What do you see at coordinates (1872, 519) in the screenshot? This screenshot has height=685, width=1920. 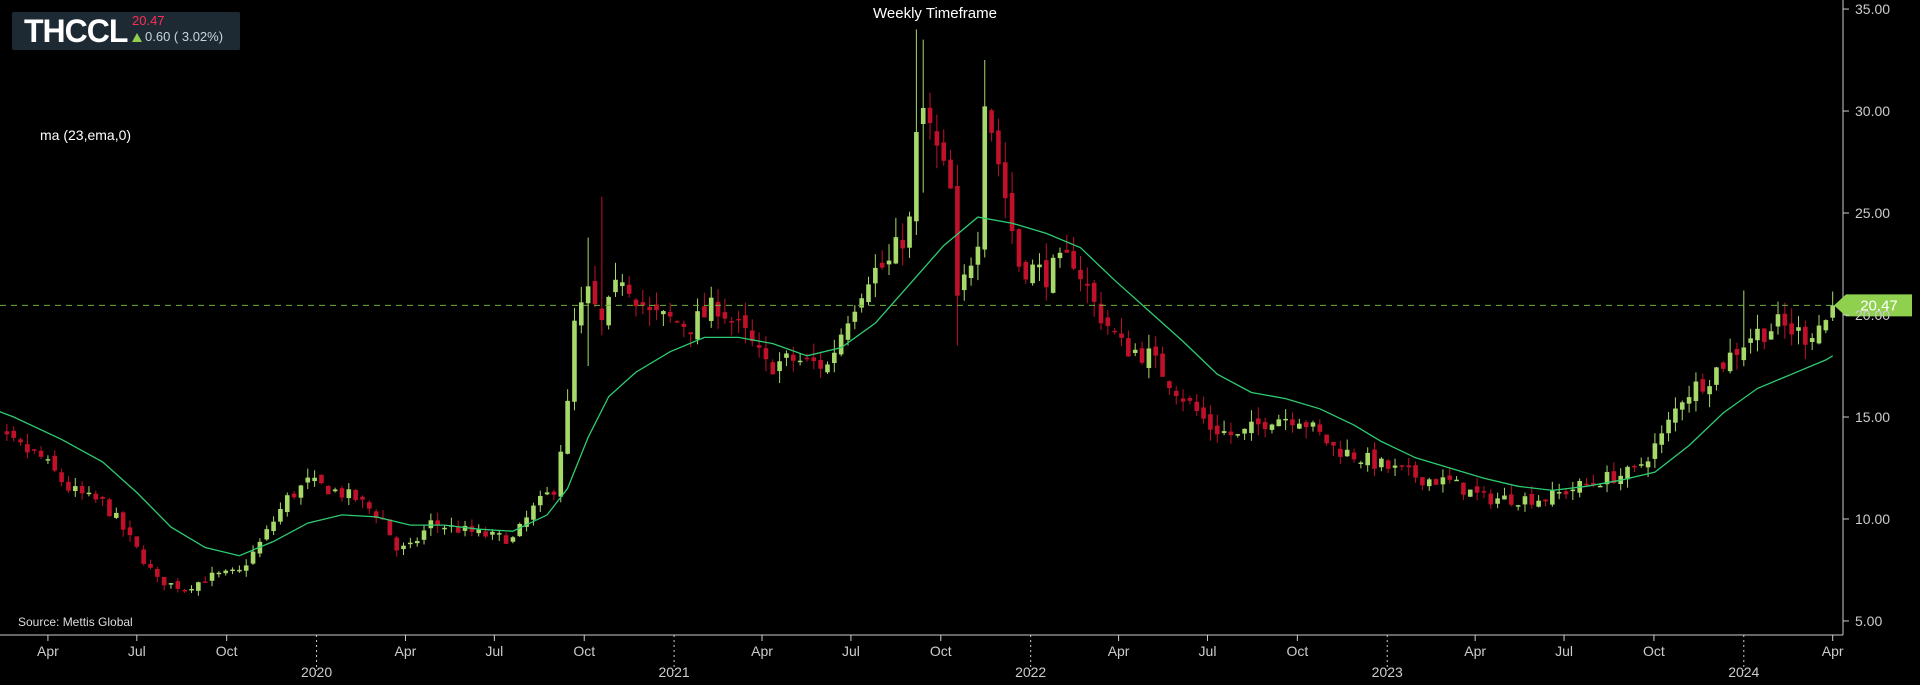 I see `y-tick-label: 10.00` at bounding box center [1872, 519].